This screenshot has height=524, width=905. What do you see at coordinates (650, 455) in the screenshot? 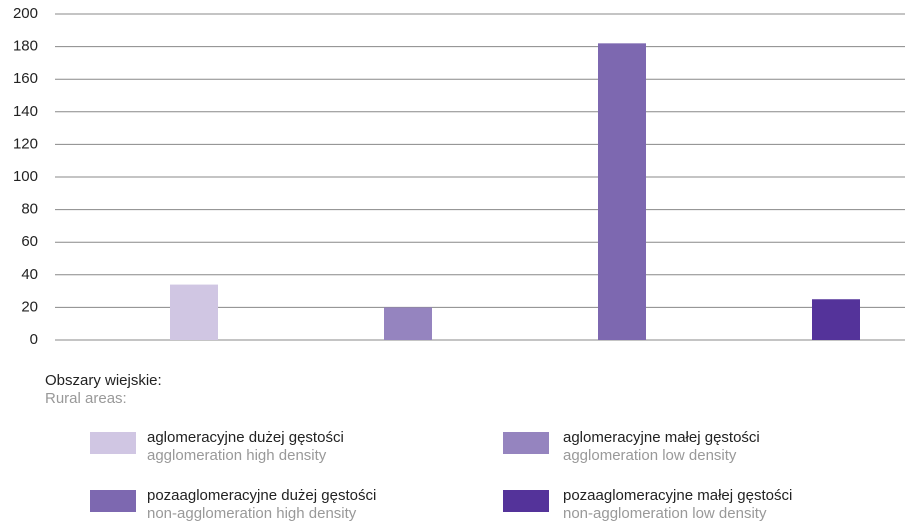
I see `legend-sublabel: agglomeration low density` at bounding box center [650, 455].